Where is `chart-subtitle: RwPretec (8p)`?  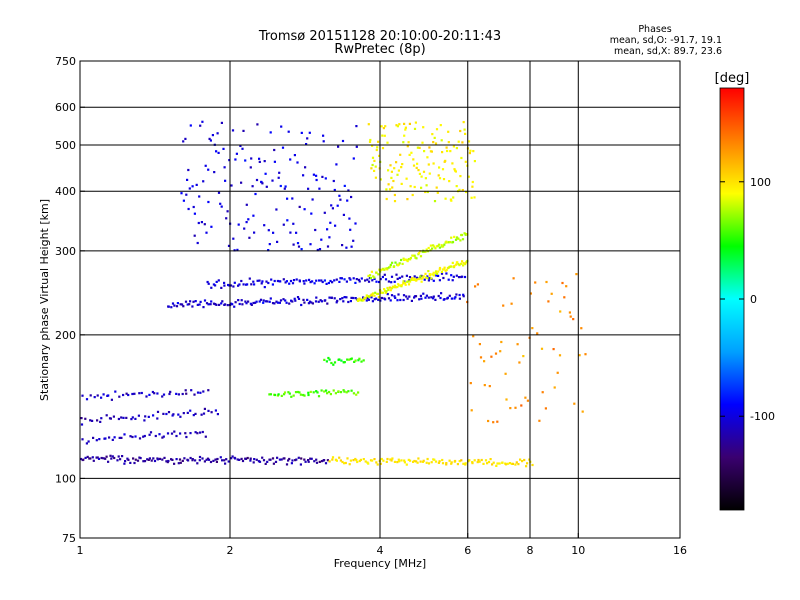 chart-subtitle: RwPretec (8p) is located at coordinates (379, 49).